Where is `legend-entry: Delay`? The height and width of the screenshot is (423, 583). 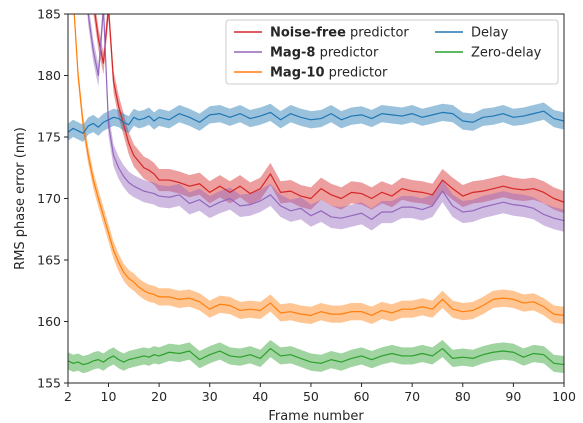 legend-entry: Delay is located at coordinates (490, 33).